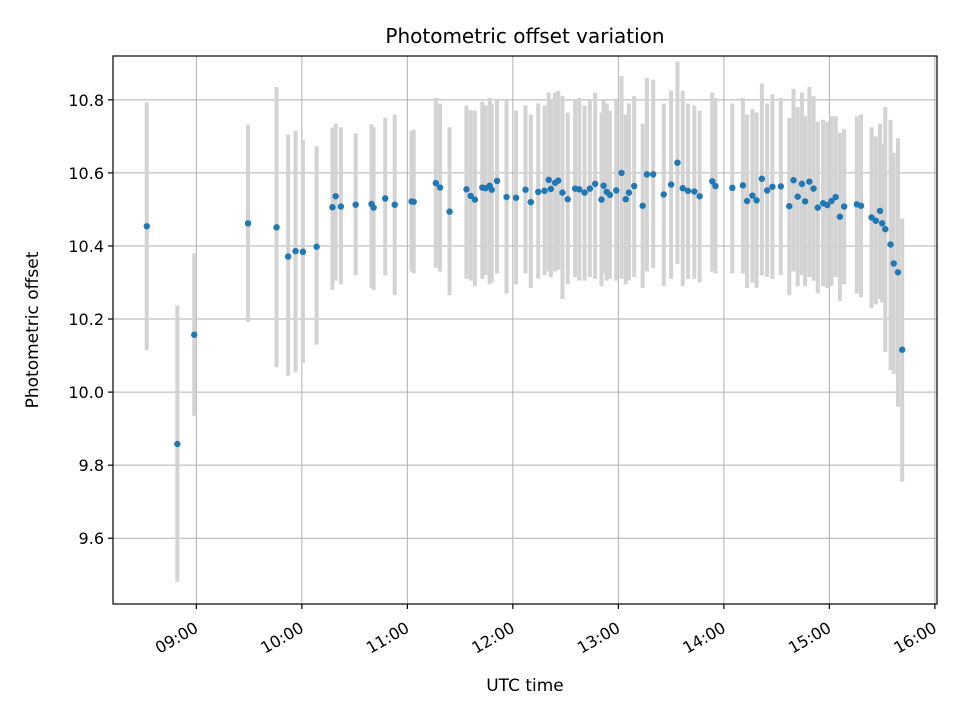 Image resolution: width=960 pixels, height=720 pixels. I want to click on y-tick-label: 10.0, so click(86, 392).